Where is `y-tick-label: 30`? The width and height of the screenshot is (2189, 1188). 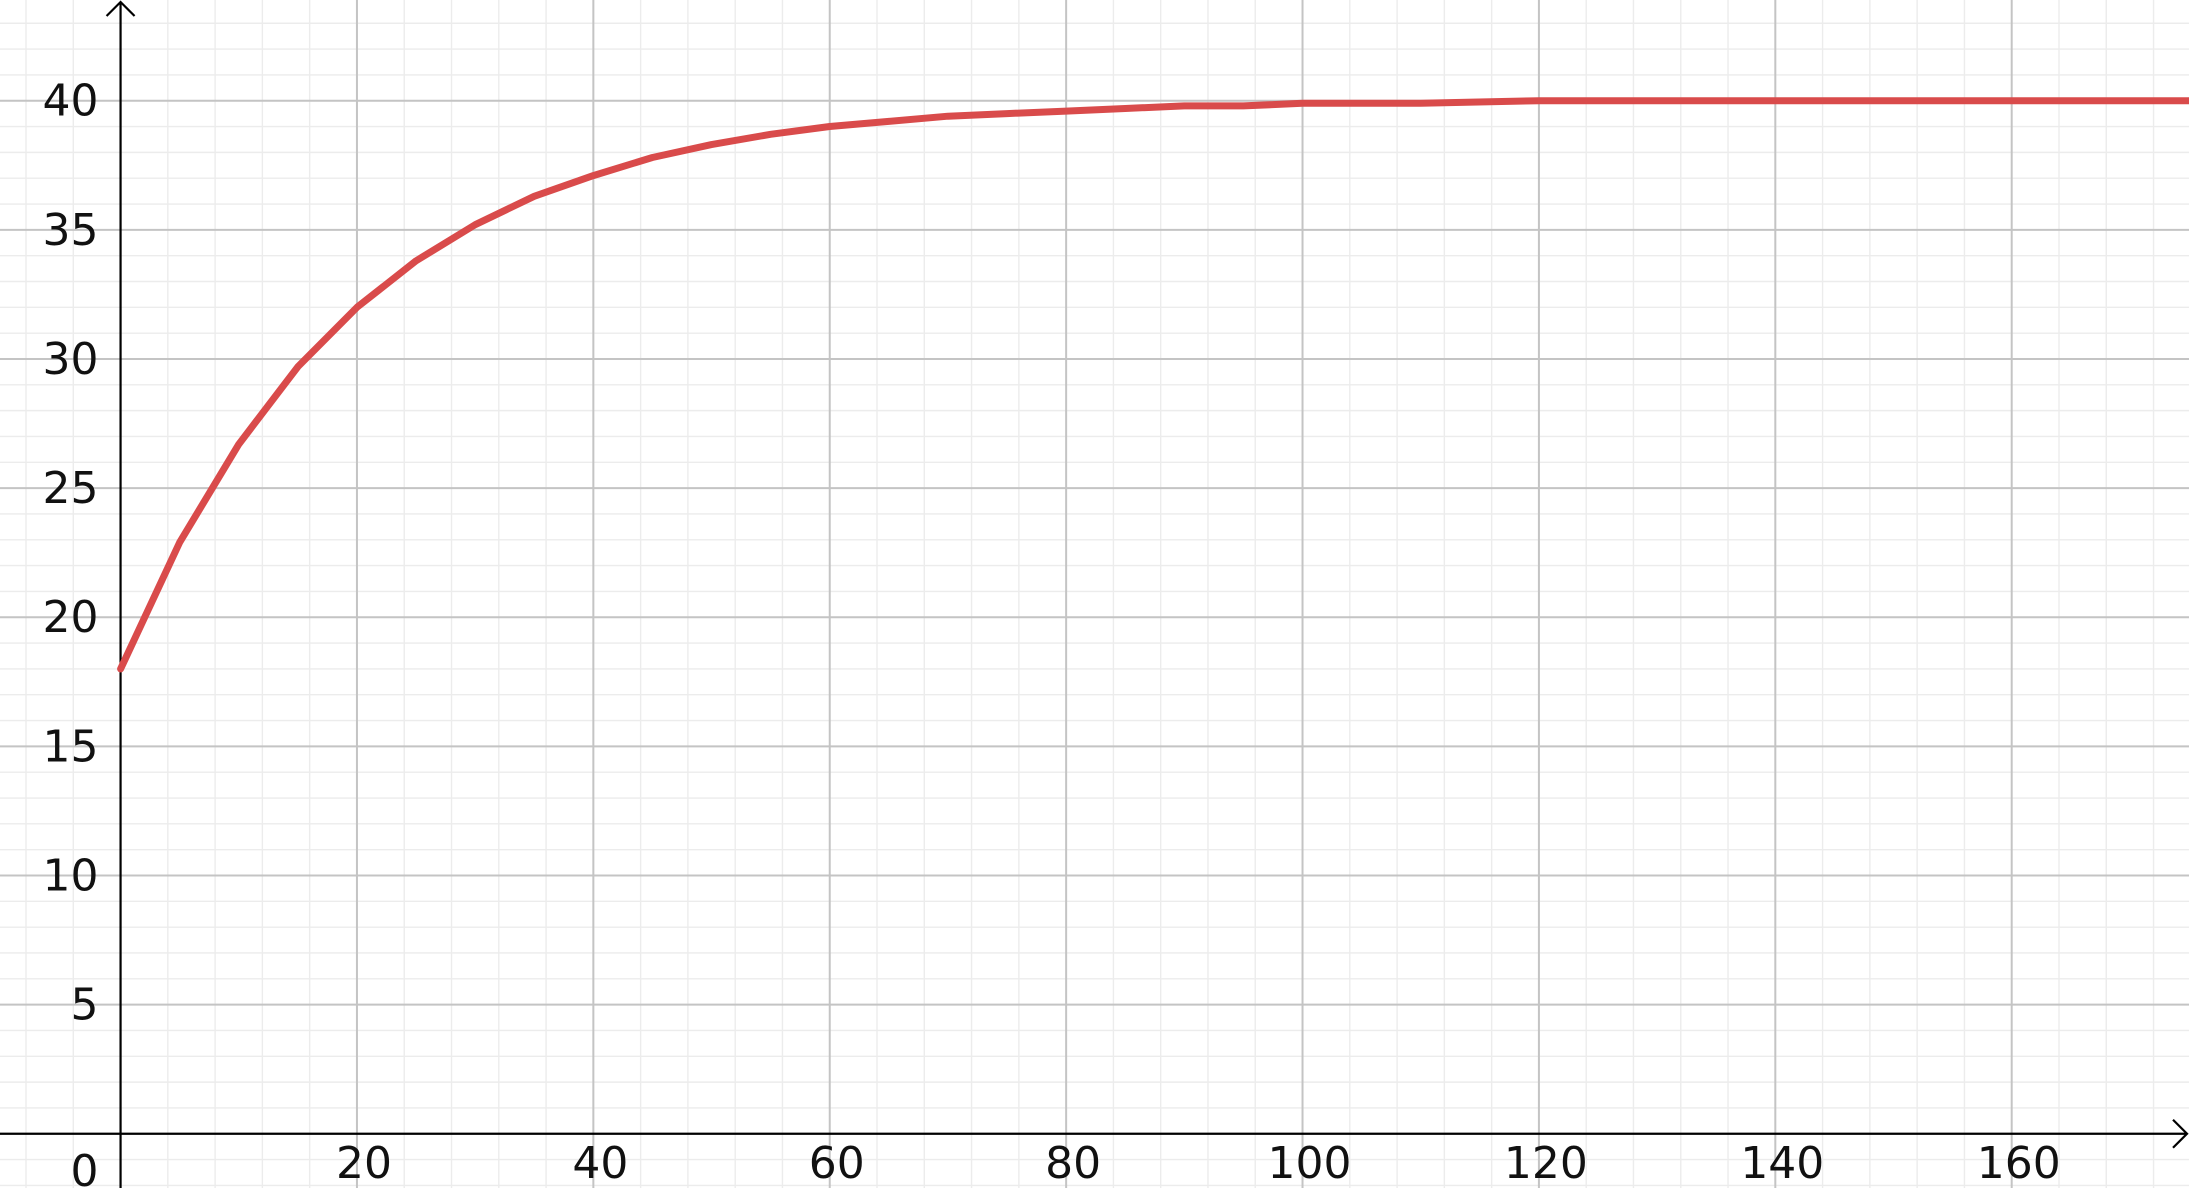 y-tick-label: 30 is located at coordinates (71, 359).